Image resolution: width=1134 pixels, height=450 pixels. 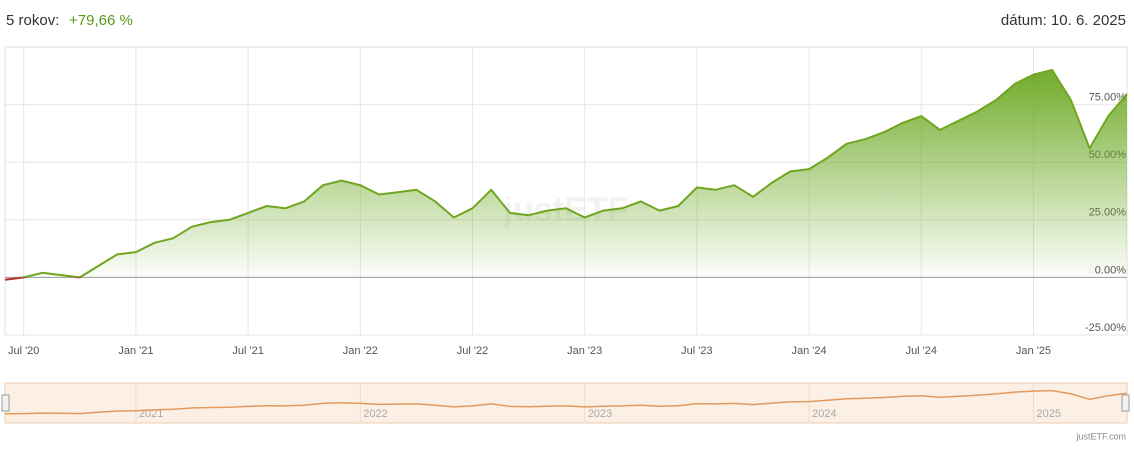 I want to click on y-tick-label: -25.00%, so click(x=1105, y=328).